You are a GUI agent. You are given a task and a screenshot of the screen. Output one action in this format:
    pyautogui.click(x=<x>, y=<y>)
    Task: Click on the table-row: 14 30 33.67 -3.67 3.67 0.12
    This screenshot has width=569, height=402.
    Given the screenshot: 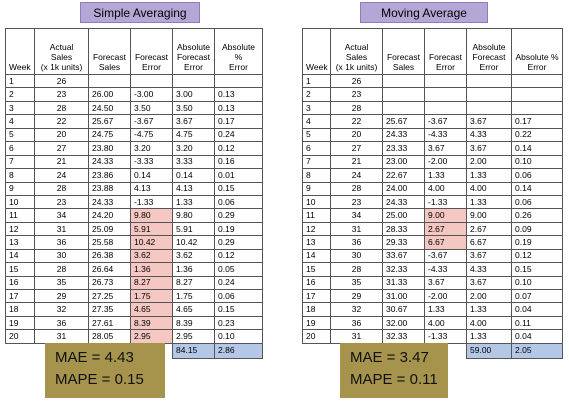 What is the action you would take?
    pyautogui.click(x=432, y=256)
    